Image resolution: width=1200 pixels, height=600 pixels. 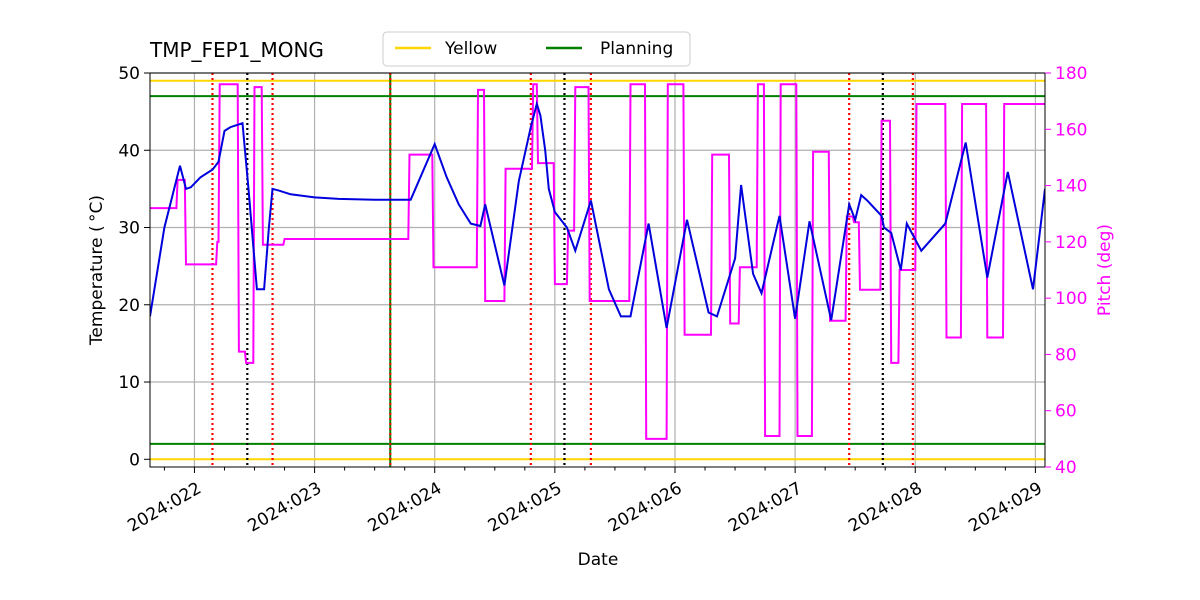 What do you see at coordinates (134, 267) in the screenshot?
I see `y-axis-ticks: 0 10 20 30 40 50` at bounding box center [134, 267].